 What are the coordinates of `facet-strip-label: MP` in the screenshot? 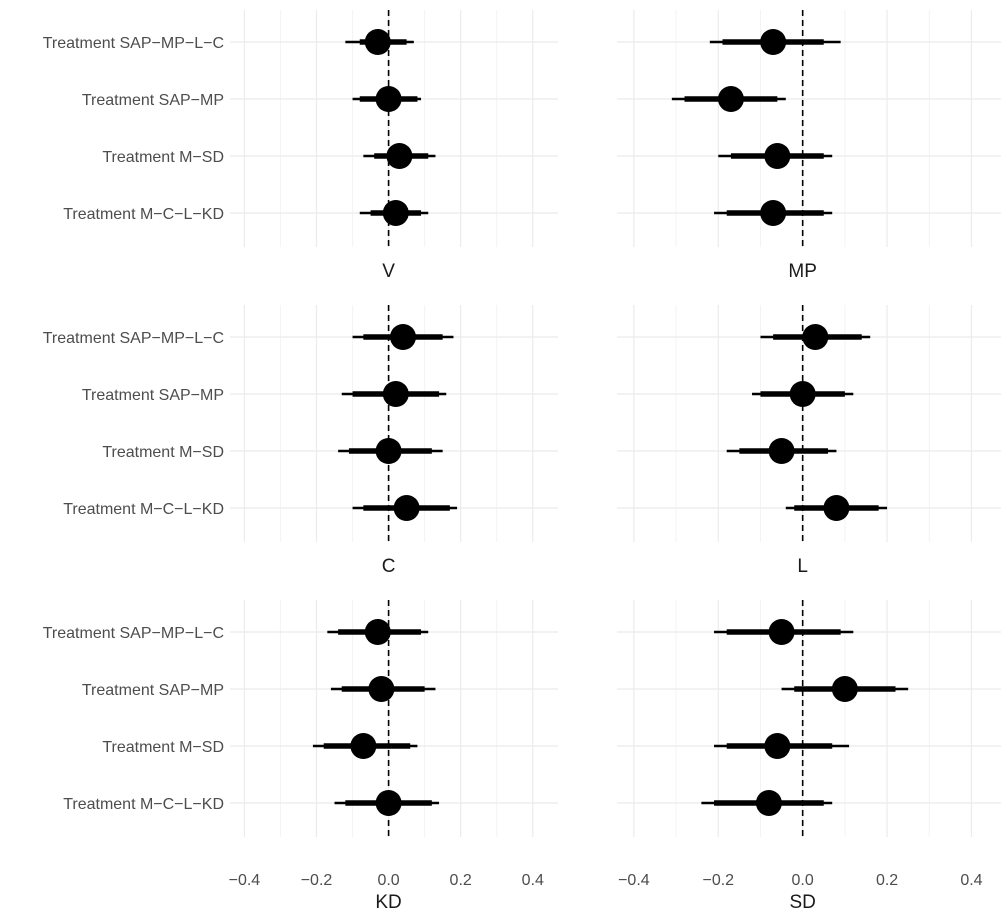 It's located at (802, 271).